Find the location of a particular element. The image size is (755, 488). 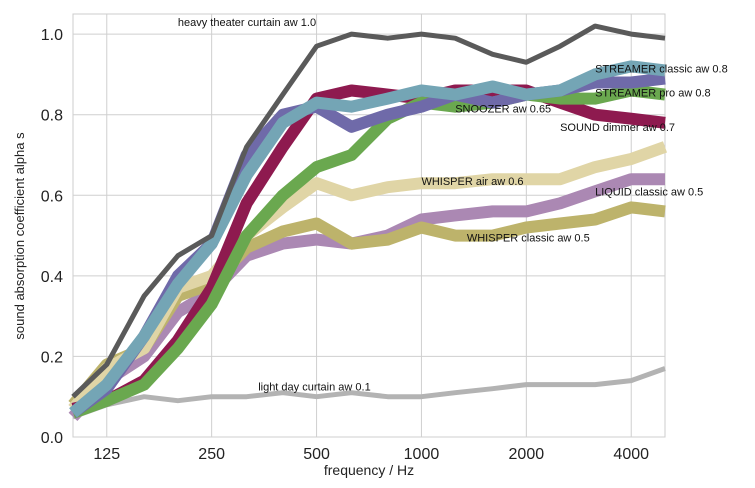

series-label: STREAMER classic aw 0.8 is located at coordinates (661, 69).